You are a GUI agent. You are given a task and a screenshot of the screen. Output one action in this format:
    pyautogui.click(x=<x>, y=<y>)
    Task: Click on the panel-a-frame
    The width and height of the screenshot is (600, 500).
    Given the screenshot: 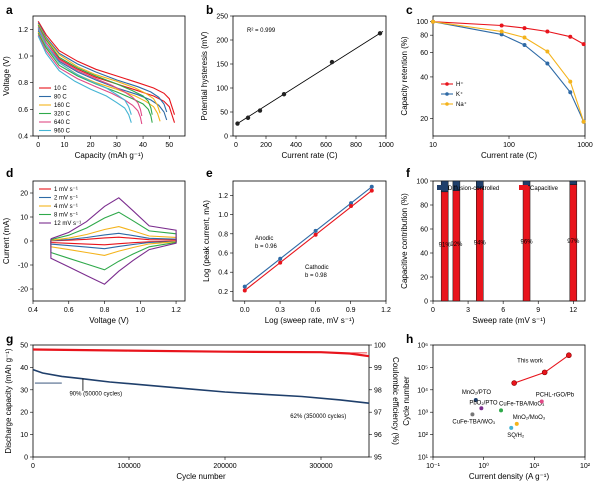 What is the action you would take?
    pyautogui.click(x=109, y=76)
    